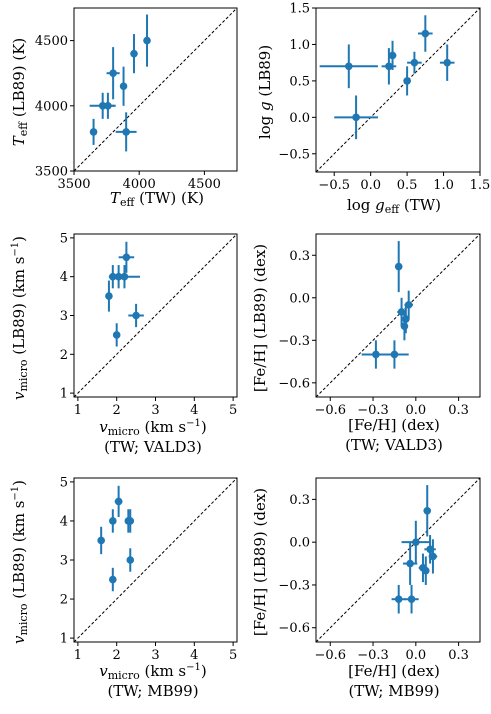  I want to click on x-tick-label: −0.5, so click(334, 185).